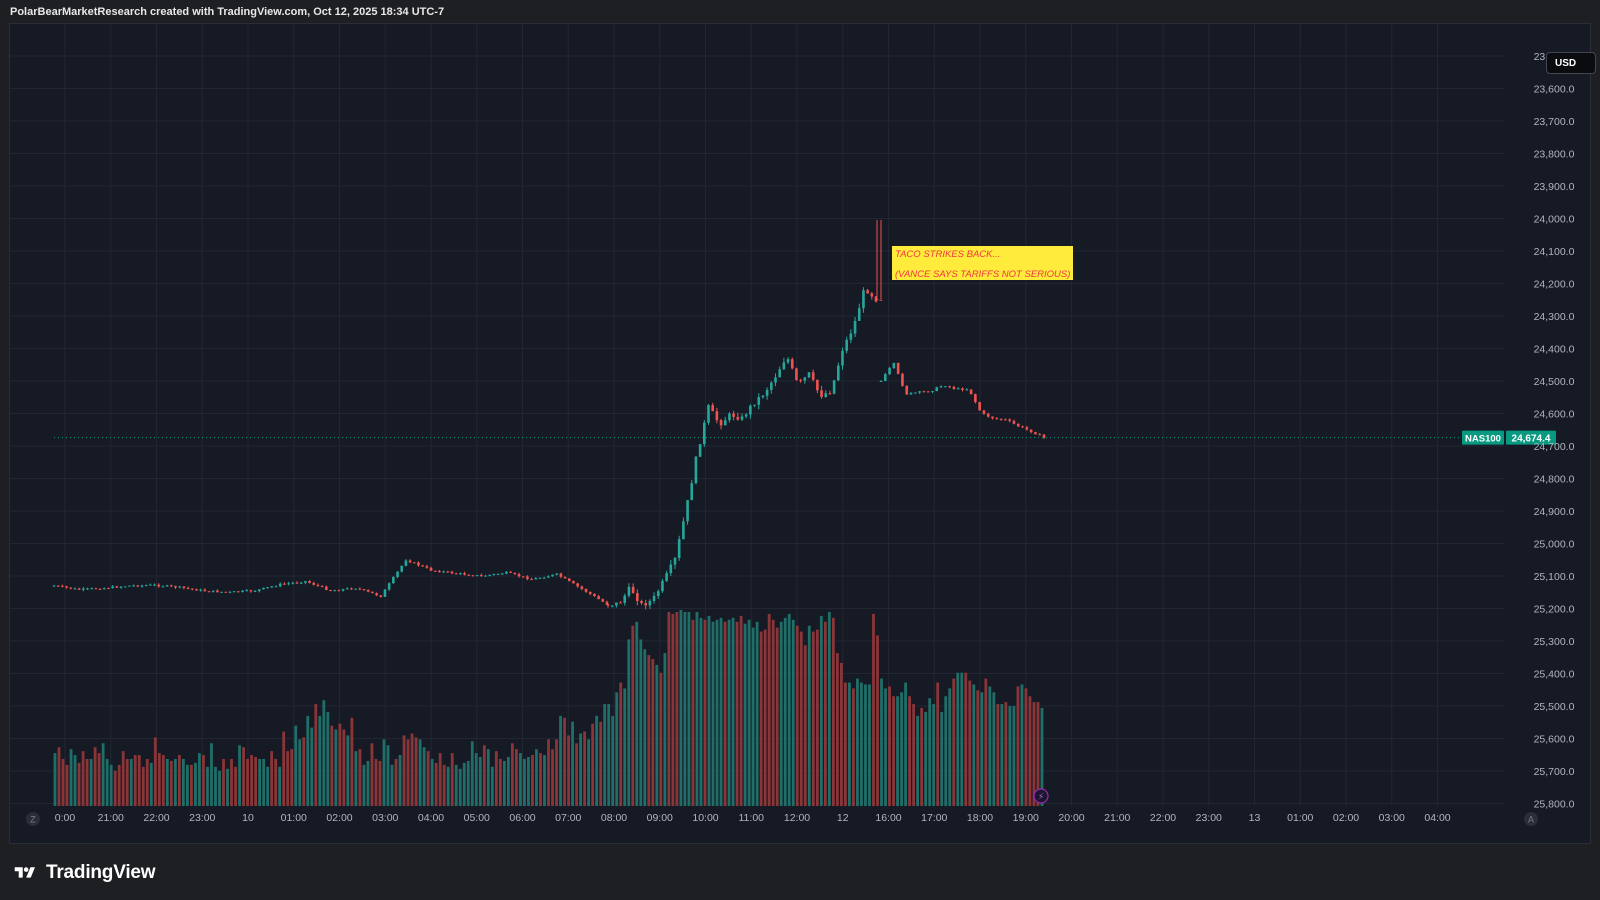  Describe the element at coordinates (1554, 577) in the screenshot. I see `y-tick-label: 25,100.0` at that location.